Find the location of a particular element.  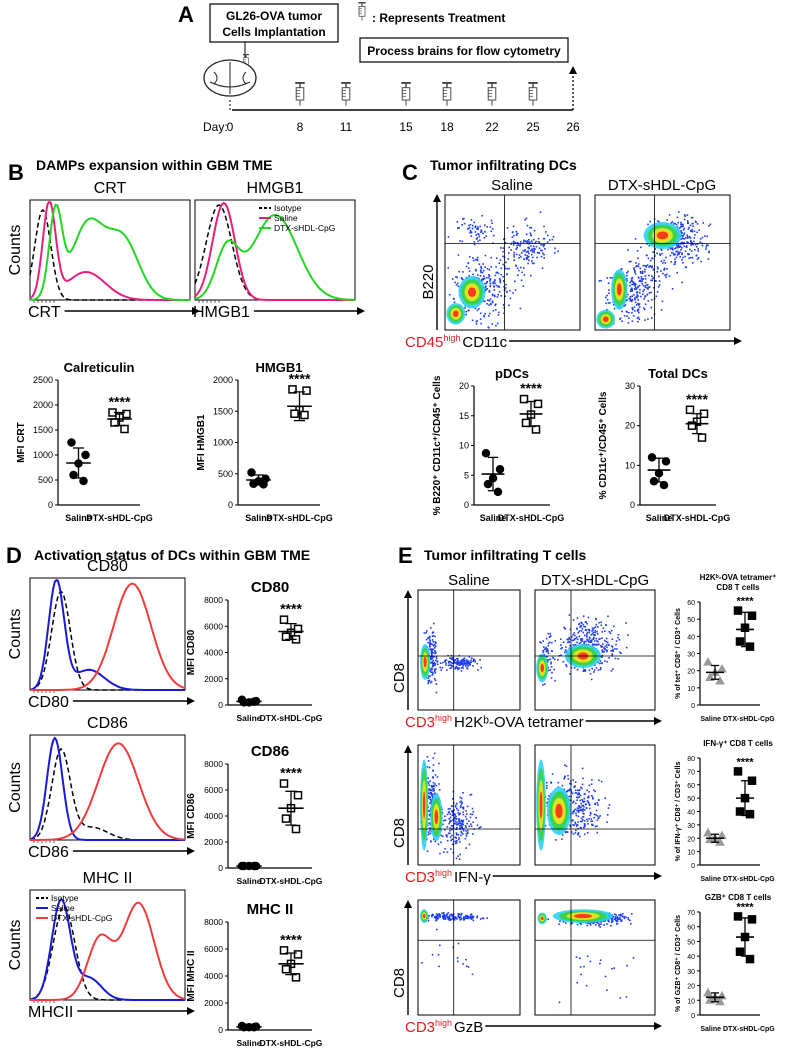

y-tick-label: 0 is located at coordinates (220, 1030).